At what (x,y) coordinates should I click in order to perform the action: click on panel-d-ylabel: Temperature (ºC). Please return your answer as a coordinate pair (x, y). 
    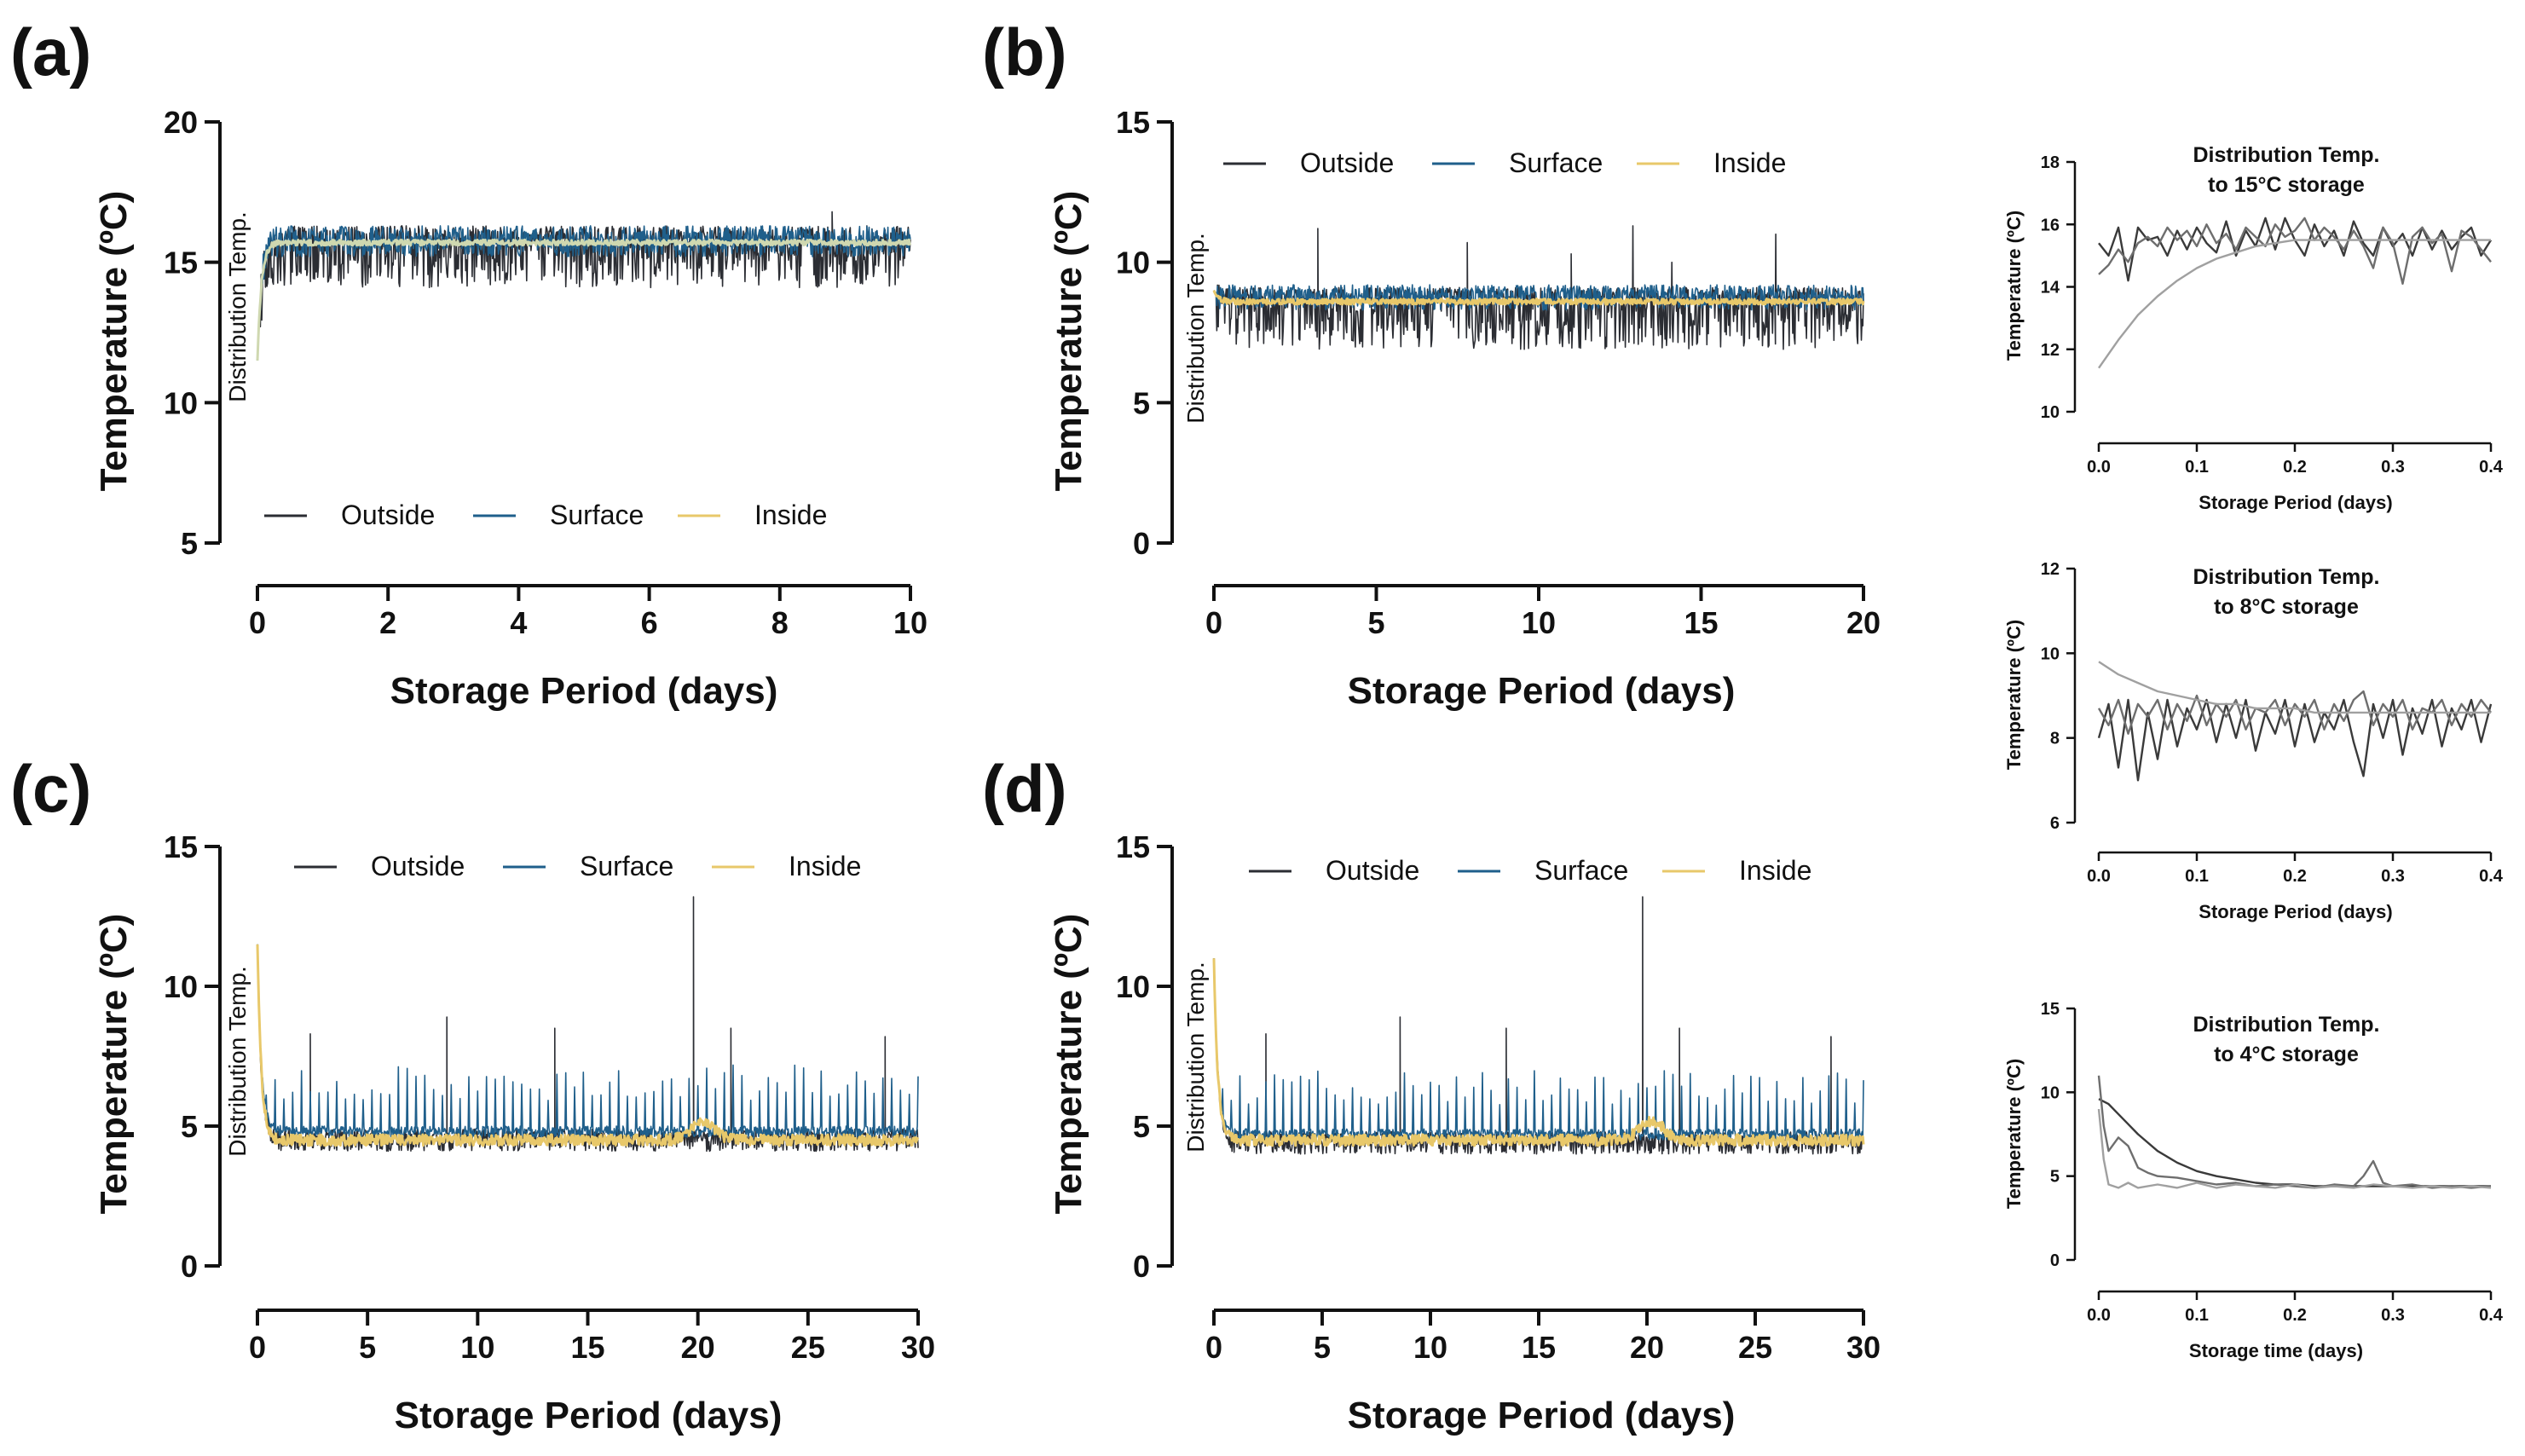
    Looking at the image, I should click on (1068, 1064).